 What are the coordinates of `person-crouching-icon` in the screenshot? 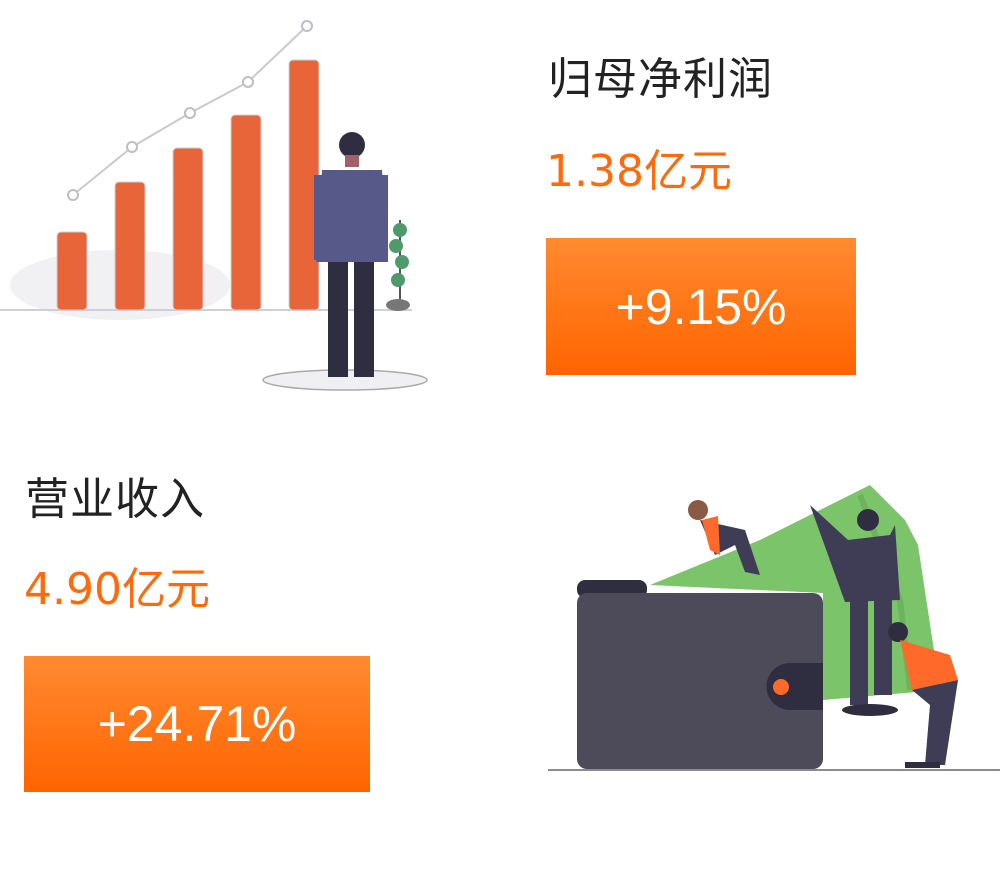 It's located at (923, 695).